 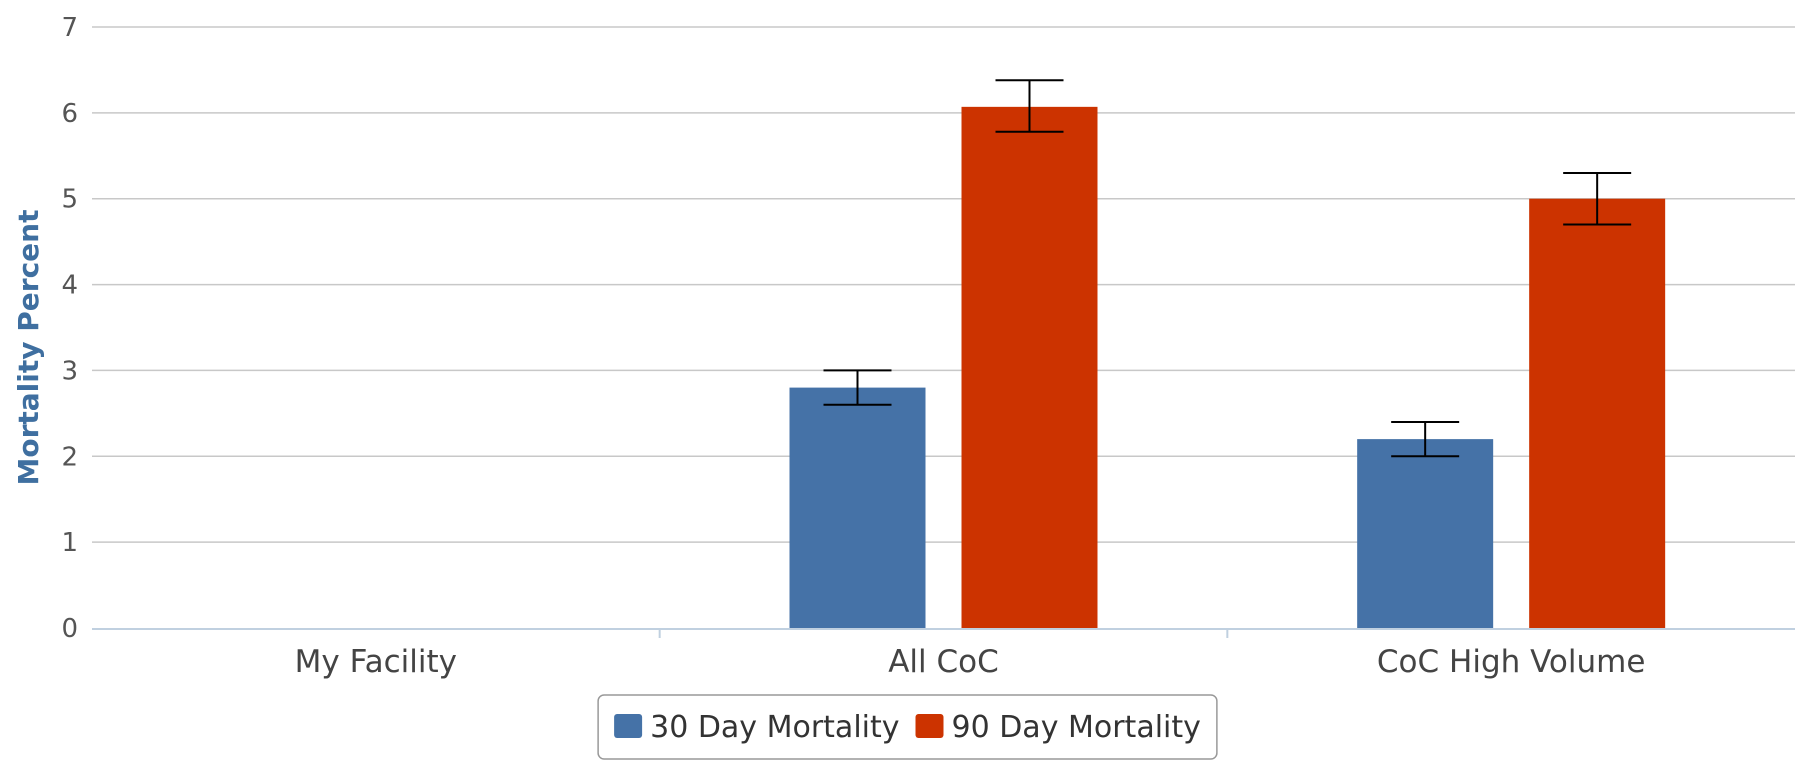 What do you see at coordinates (376, 662) in the screenshot?
I see `x-category-label: My Facility` at bounding box center [376, 662].